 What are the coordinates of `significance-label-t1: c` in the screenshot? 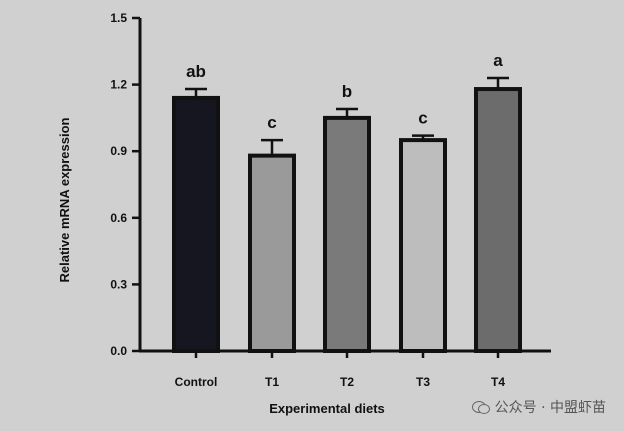 It's located at (271, 122).